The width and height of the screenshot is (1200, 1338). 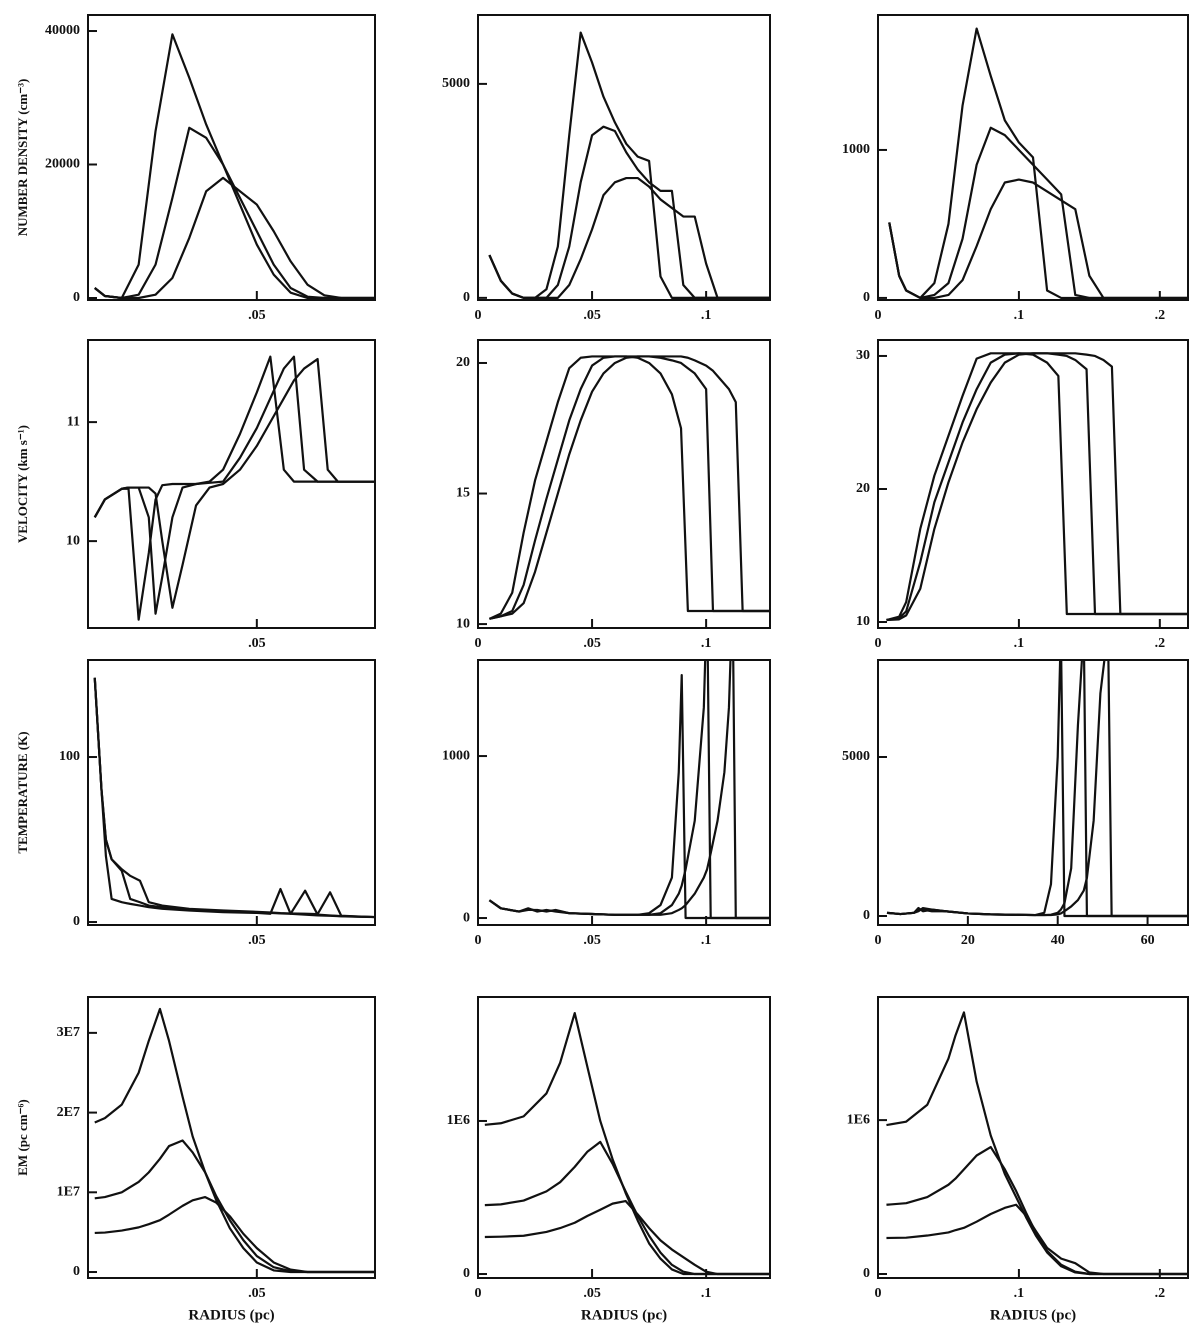 What do you see at coordinates (1148, 940) in the screenshot?
I see `x-tick-label: 60` at bounding box center [1148, 940].